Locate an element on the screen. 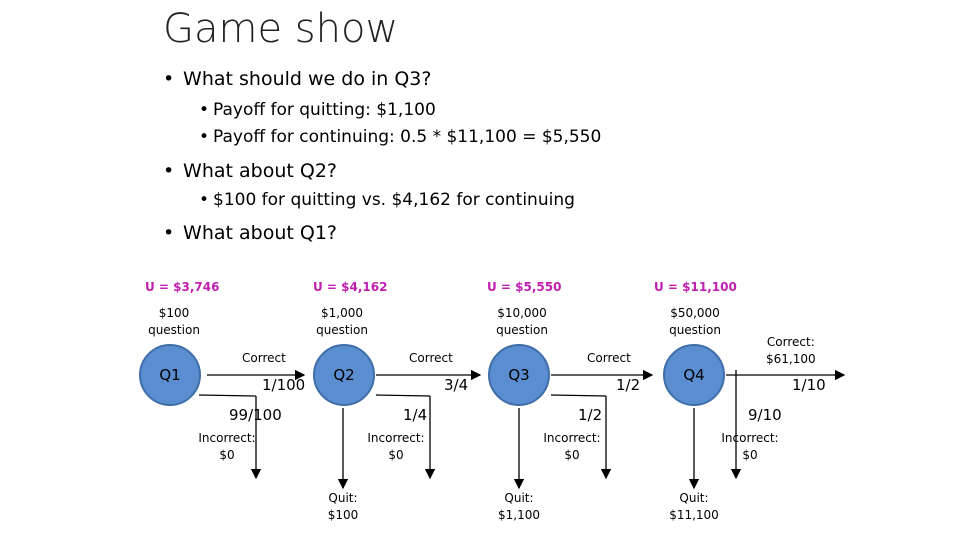  correct-prob-q3: 1/2 is located at coordinates (628, 385).